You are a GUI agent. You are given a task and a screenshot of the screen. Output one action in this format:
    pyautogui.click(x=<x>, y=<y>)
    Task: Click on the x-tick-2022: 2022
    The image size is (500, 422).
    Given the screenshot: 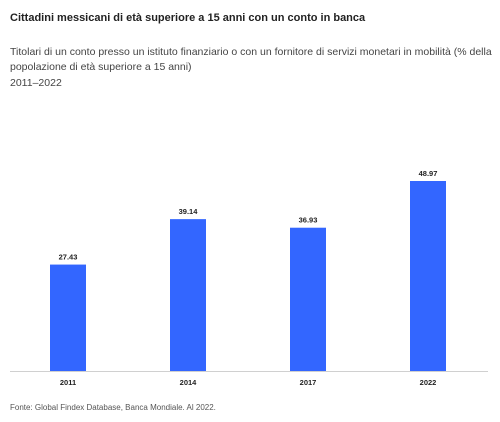 What is the action you would take?
    pyautogui.click(x=428, y=382)
    